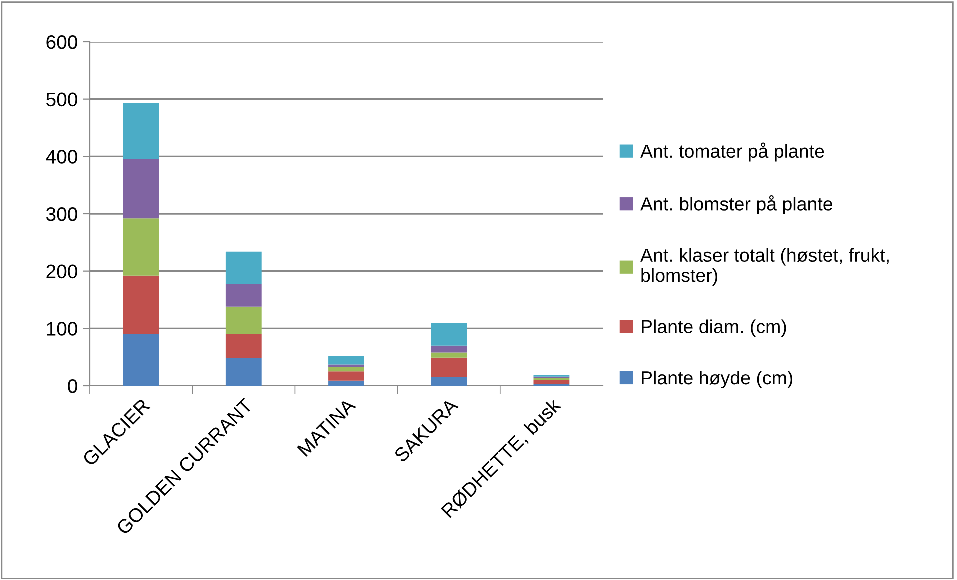 The width and height of the screenshot is (957, 580). Describe the element at coordinates (62, 42) in the screenshot. I see `y-tick-label: 600` at that location.